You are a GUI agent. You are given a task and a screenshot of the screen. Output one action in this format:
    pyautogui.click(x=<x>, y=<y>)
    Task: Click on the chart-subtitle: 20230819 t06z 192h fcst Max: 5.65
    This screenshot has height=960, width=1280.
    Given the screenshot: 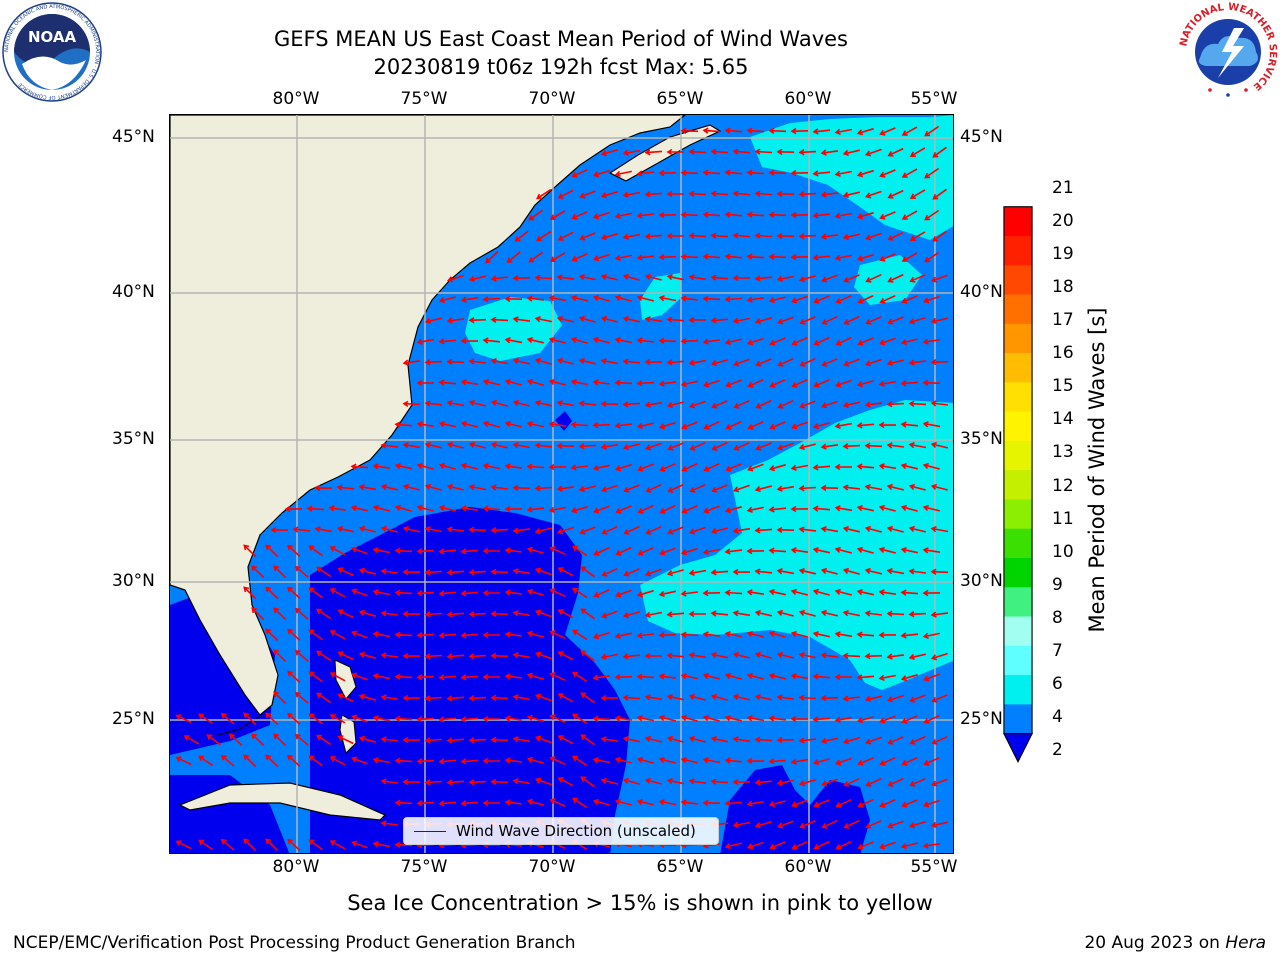 What is the action you would take?
    pyautogui.click(x=561, y=67)
    